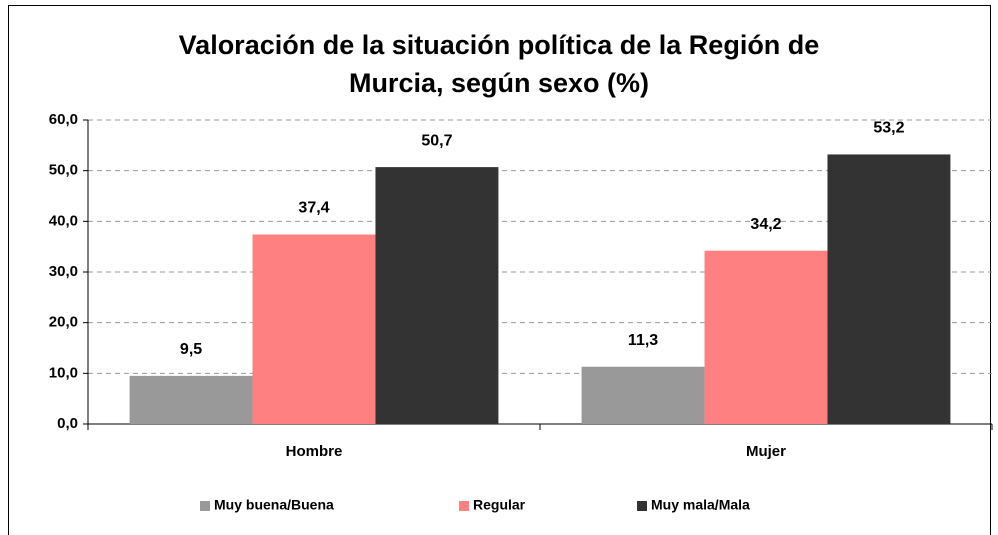 The height and width of the screenshot is (535, 998). I want to click on y-tick-label: 10,0, so click(63, 372).